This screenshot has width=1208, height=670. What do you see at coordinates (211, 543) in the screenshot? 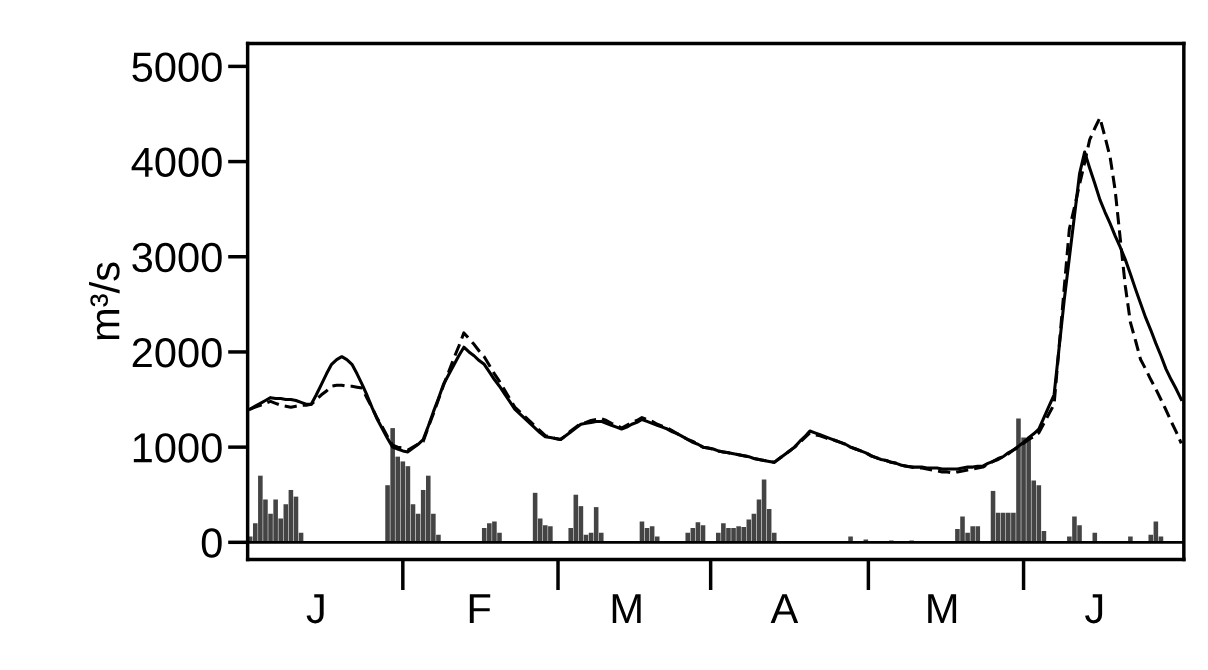
I see `y-tick-label: 0` at bounding box center [211, 543].